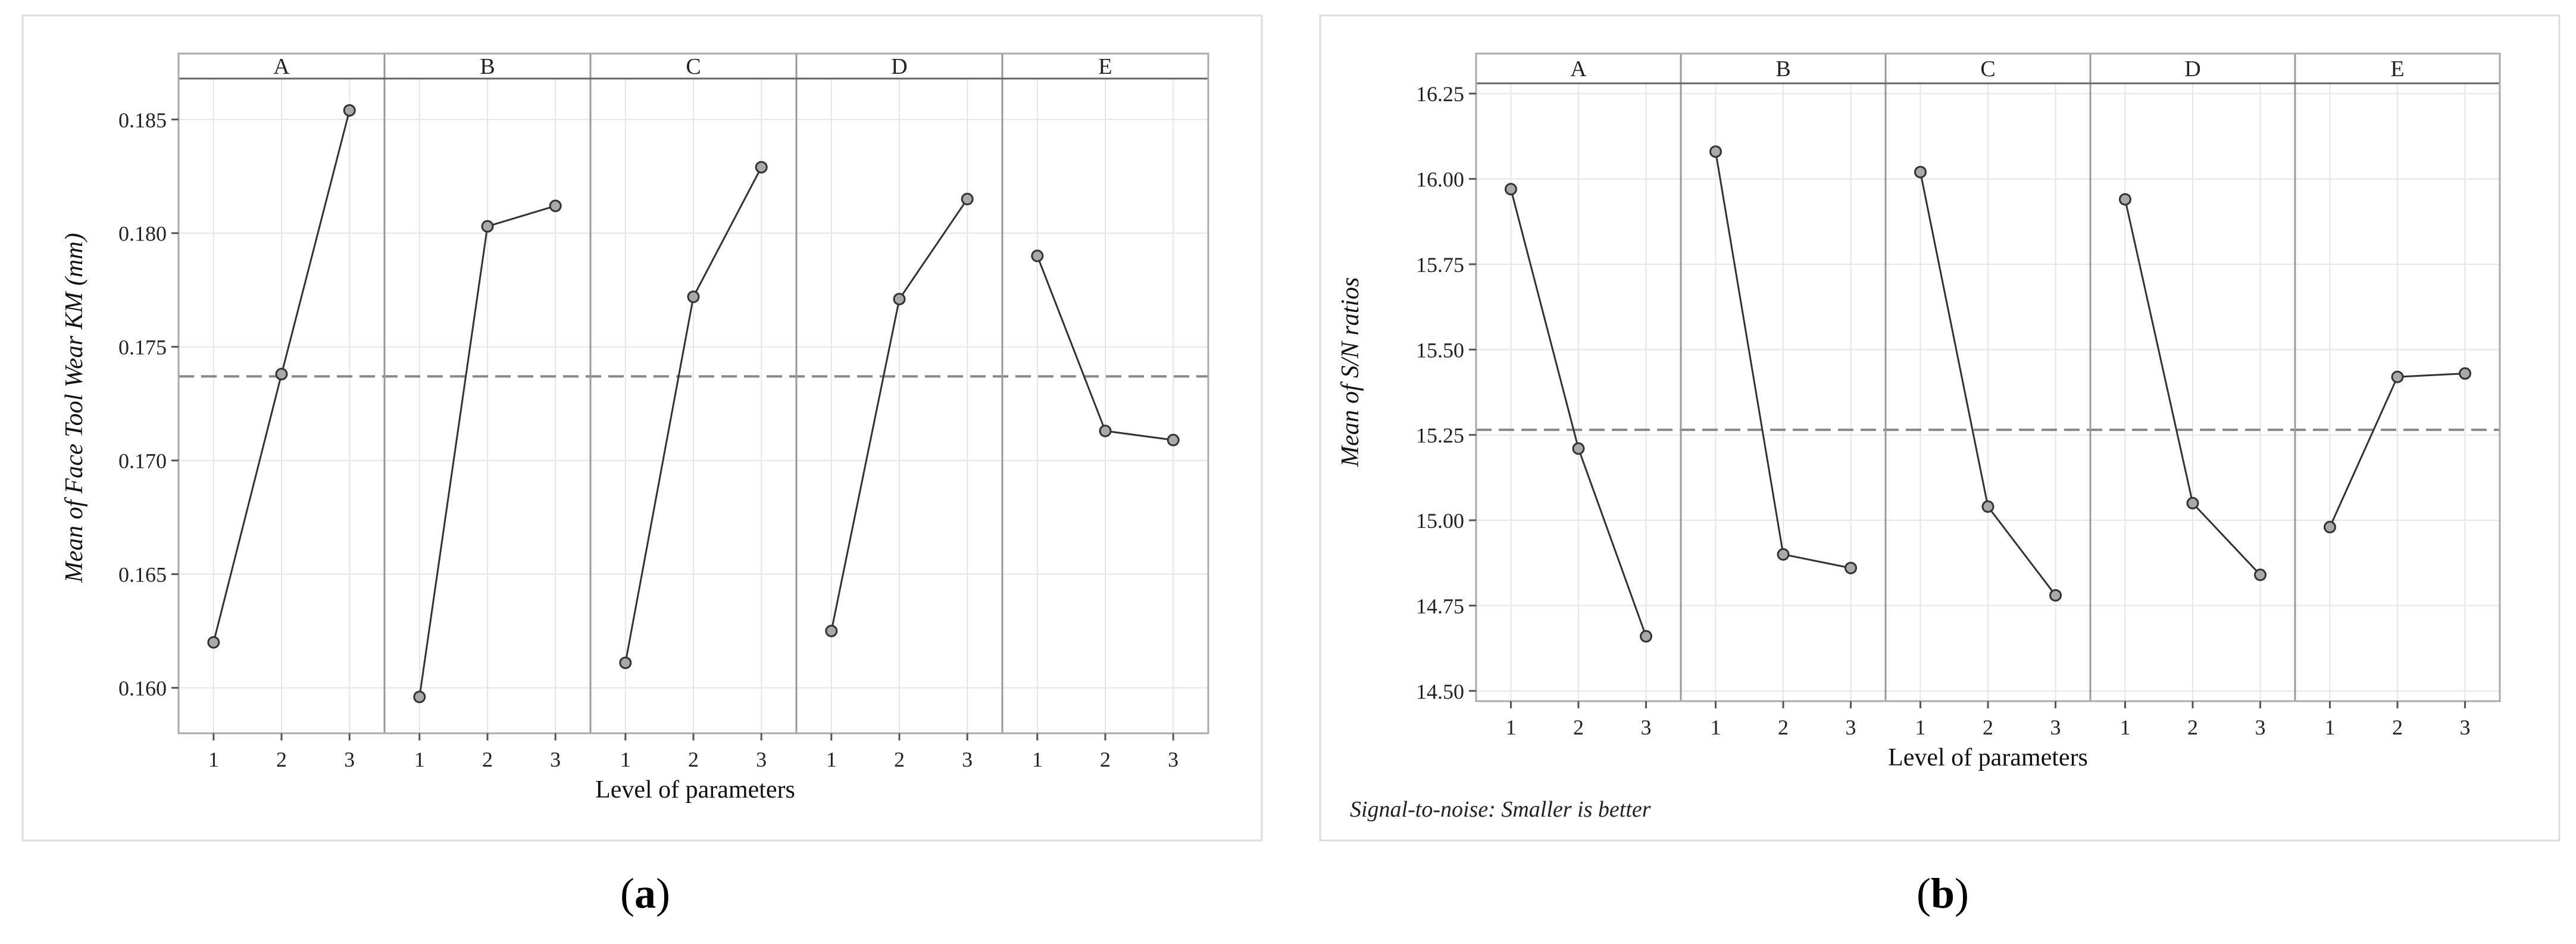 This screenshot has width=2576, height=944. What do you see at coordinates (1440, 692) in the screenshot?
I see `chart-b-ytick-label-0: 14.50` at bounding box center [1440, 692].